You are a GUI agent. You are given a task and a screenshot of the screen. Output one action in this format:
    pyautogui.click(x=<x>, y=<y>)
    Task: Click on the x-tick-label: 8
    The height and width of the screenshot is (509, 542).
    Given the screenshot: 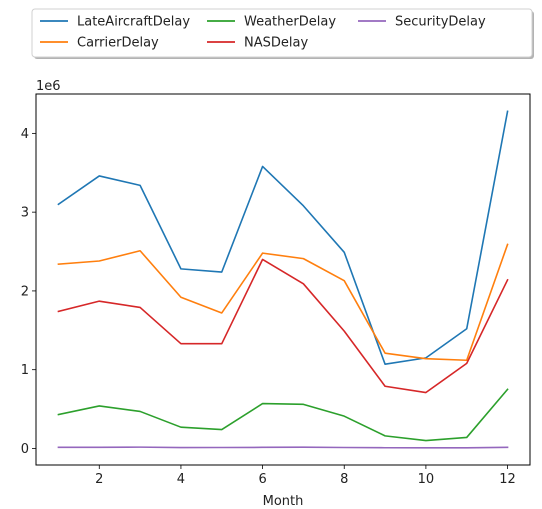 What is the action you would take?
    pyautogui.click(x=344, y=479)
    